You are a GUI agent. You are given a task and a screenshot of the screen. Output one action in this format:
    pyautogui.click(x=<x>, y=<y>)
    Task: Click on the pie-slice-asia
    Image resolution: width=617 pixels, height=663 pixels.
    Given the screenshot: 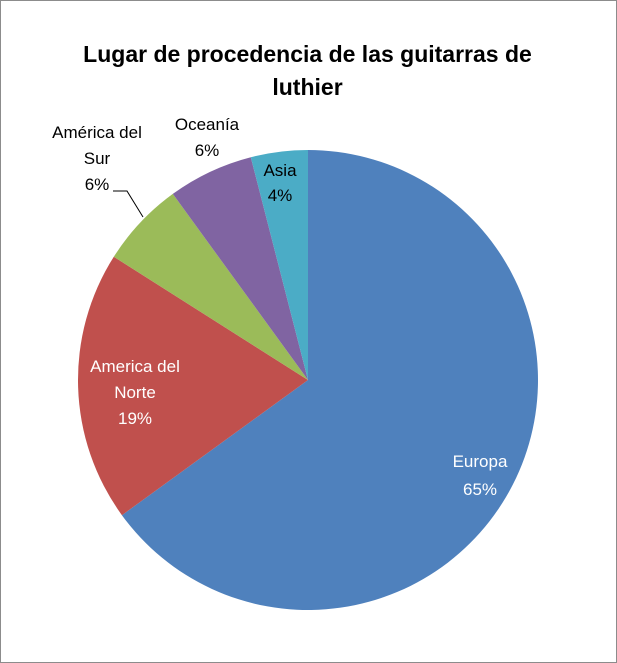 What is the action you would take?
    pyautogui.click(x=279, y=265)
    